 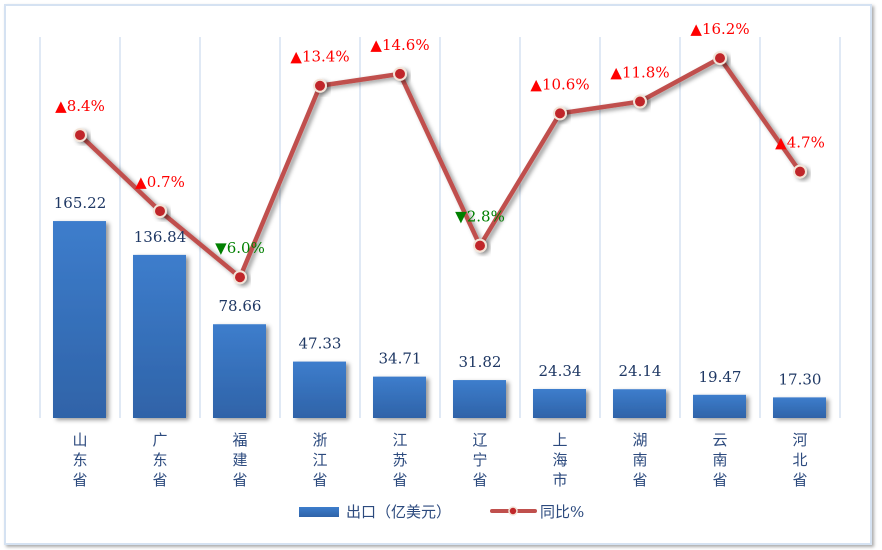 I want to click on yoy-label: ▲16.2%, so click(x=719, y=29).